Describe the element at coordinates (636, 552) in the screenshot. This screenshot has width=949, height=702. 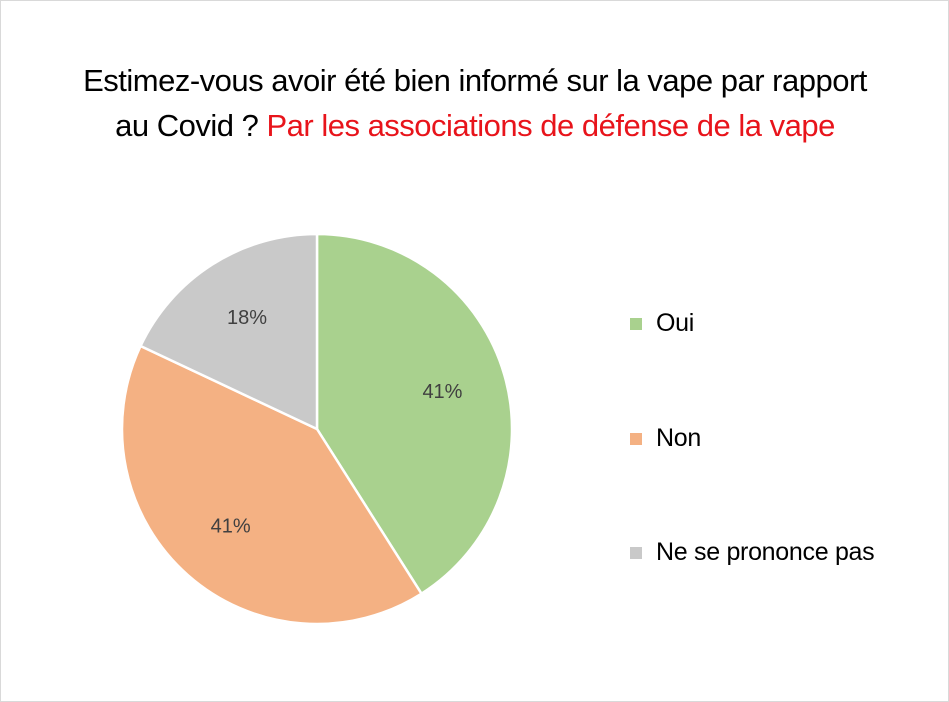
I see `legend-swatch-ne-se-prononce-pas` at that location.